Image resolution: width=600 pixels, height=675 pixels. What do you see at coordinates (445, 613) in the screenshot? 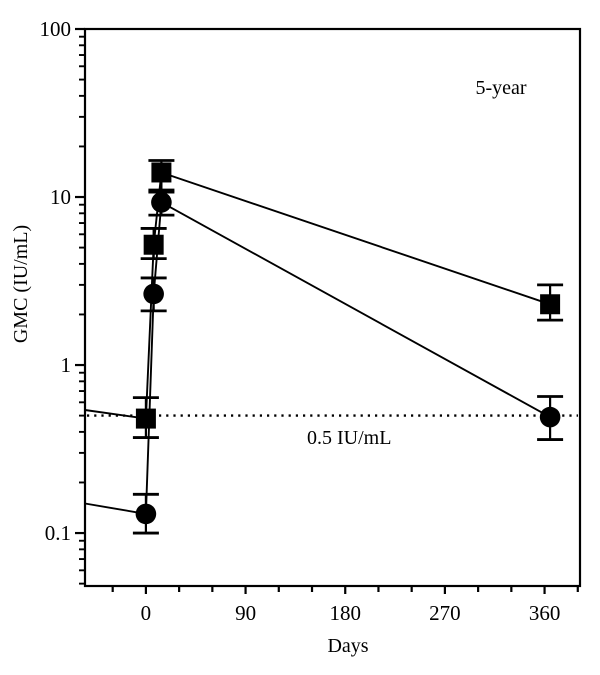
I see `x-tick-label: 270` at bounding box center [445, 613].